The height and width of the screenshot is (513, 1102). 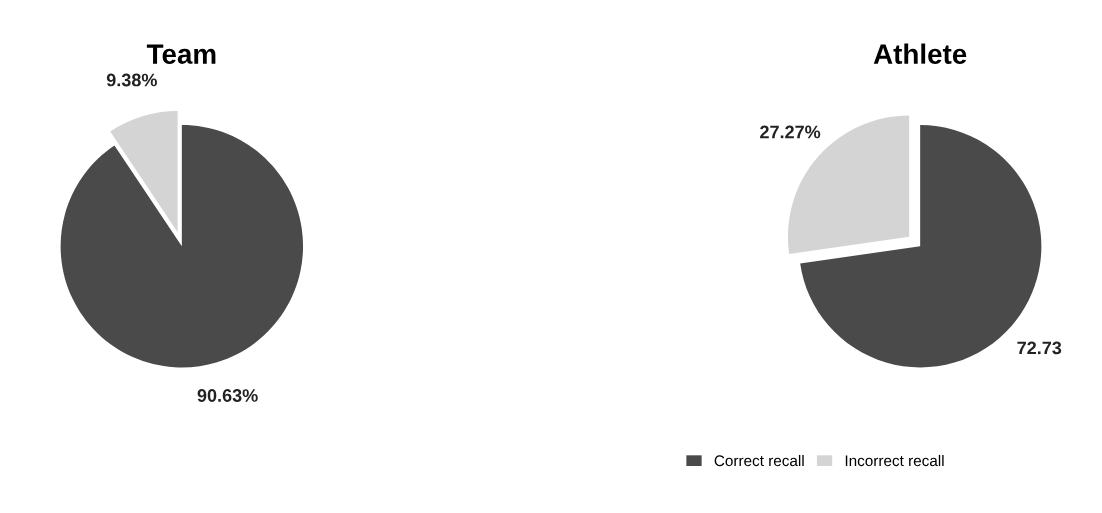 What do you see at coordinates (920, 53) in the screenshot?
I see `chart-title: Athlete` at bounding box center [920, 53].